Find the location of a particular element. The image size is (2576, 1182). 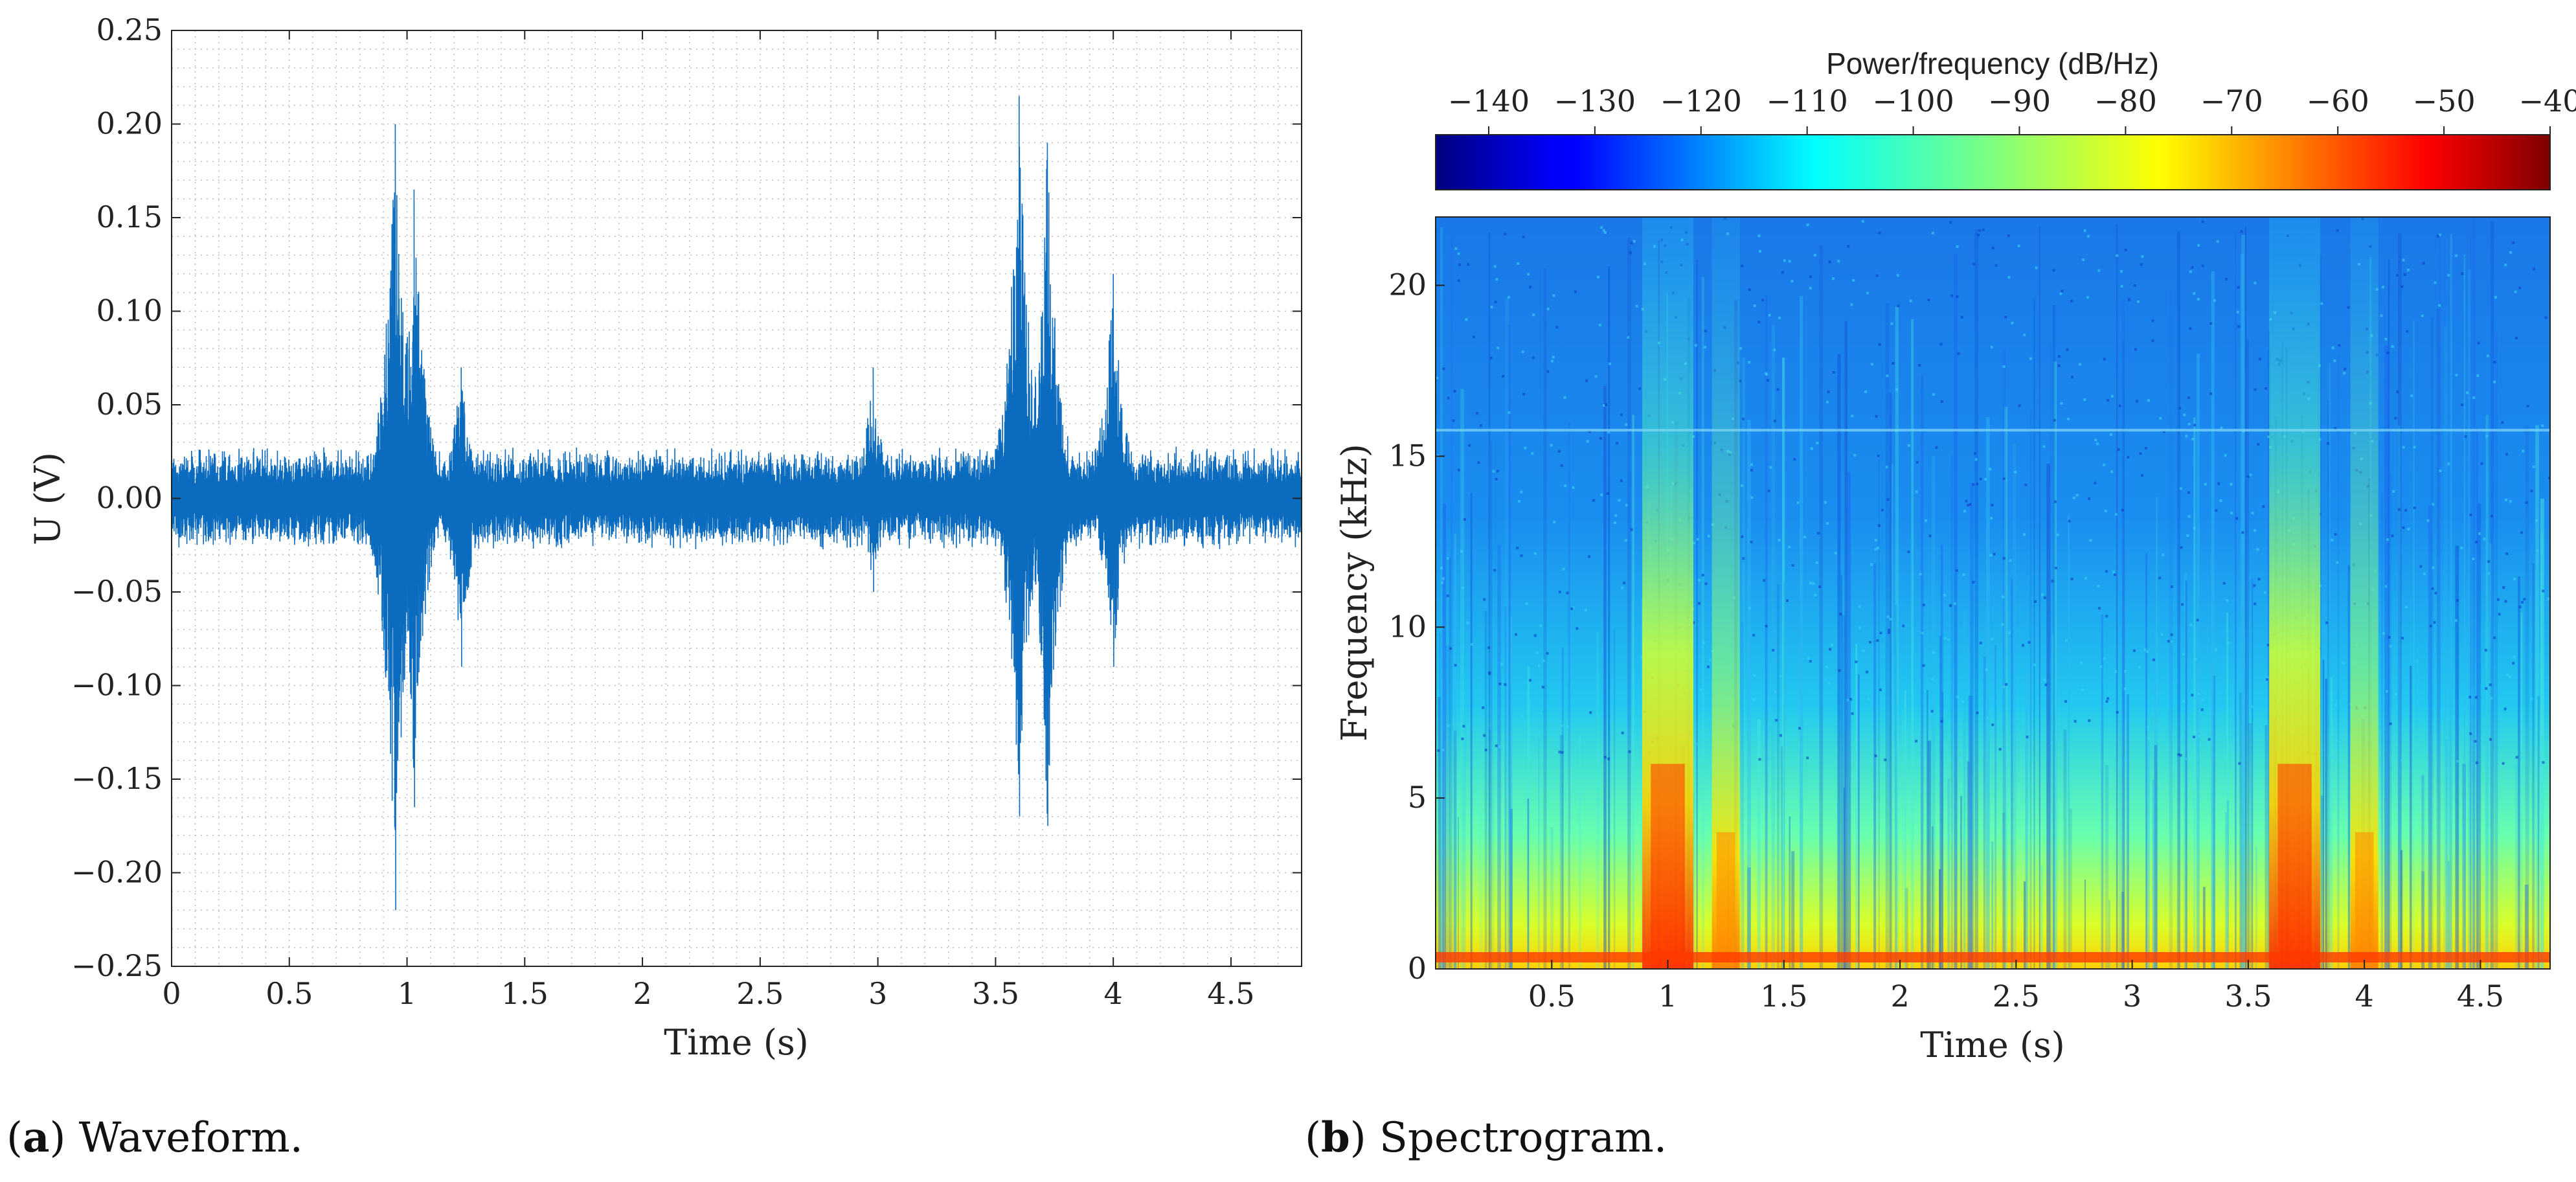

spectrogram-event-core is located at coordinates (2364, 901).